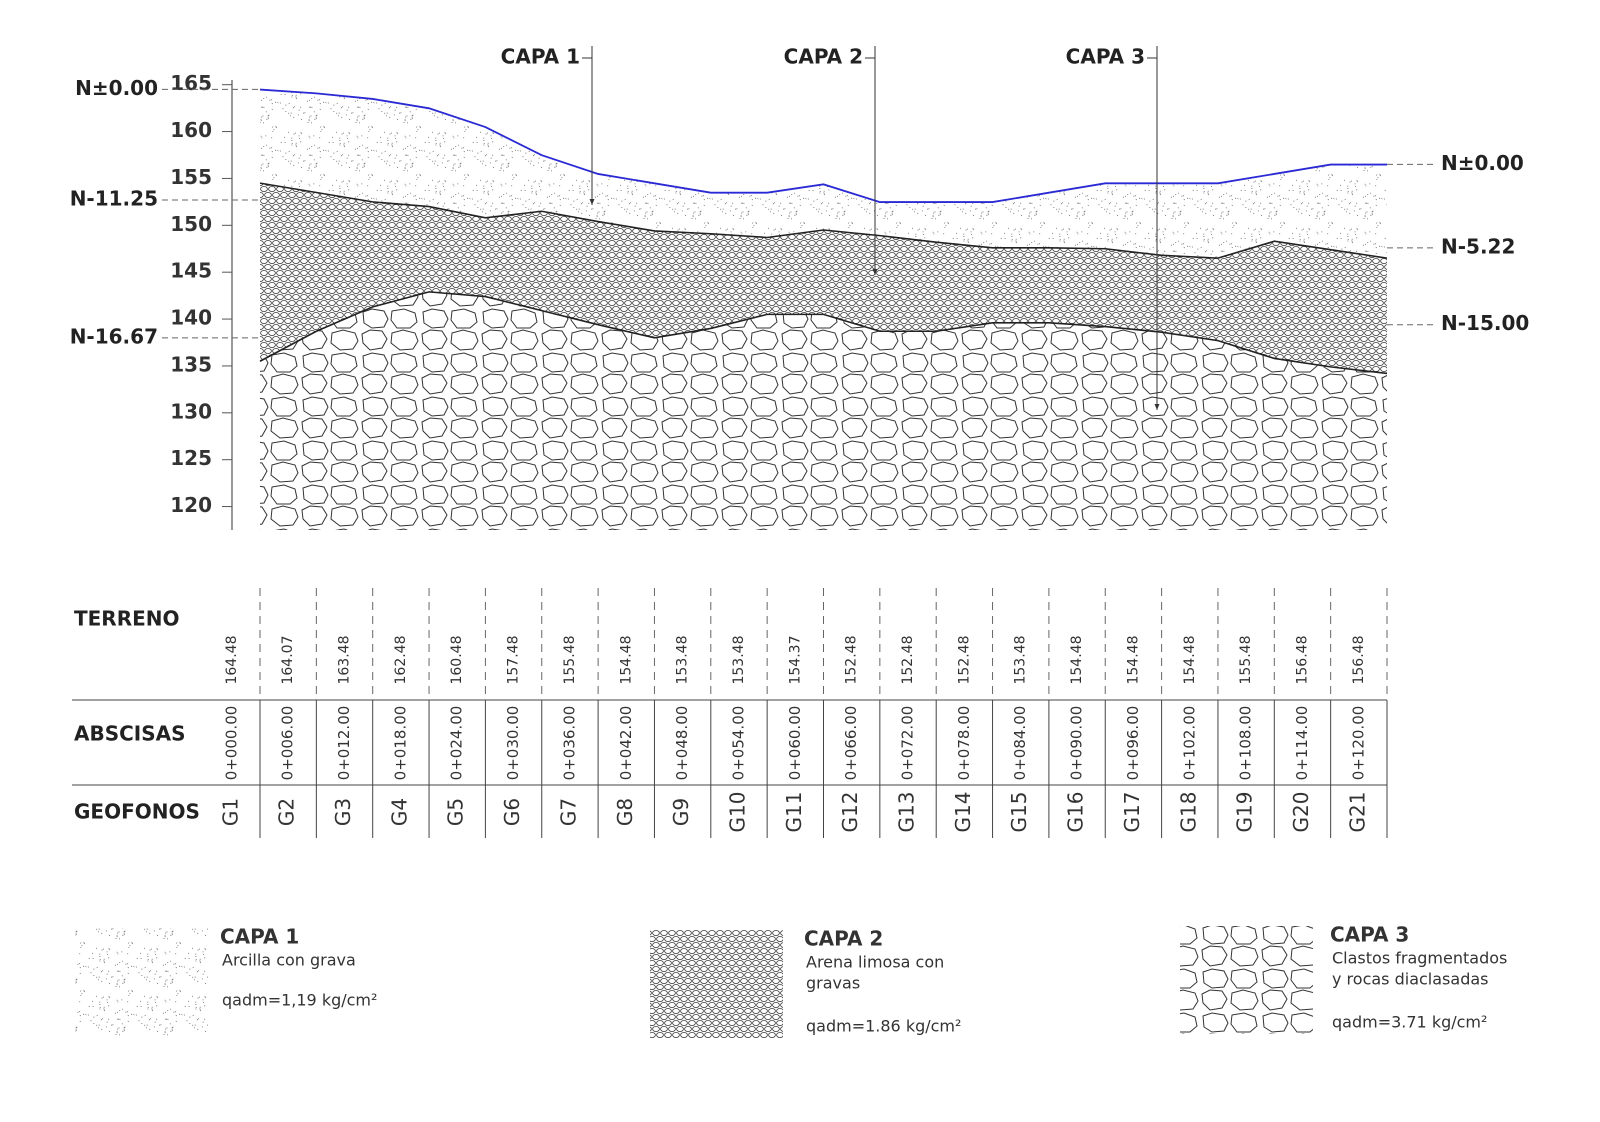 This screenshot has height=1122, width=1600. I want to click on legend-capacity: qadm=1.86 kg/cm², so click(883, 1026).